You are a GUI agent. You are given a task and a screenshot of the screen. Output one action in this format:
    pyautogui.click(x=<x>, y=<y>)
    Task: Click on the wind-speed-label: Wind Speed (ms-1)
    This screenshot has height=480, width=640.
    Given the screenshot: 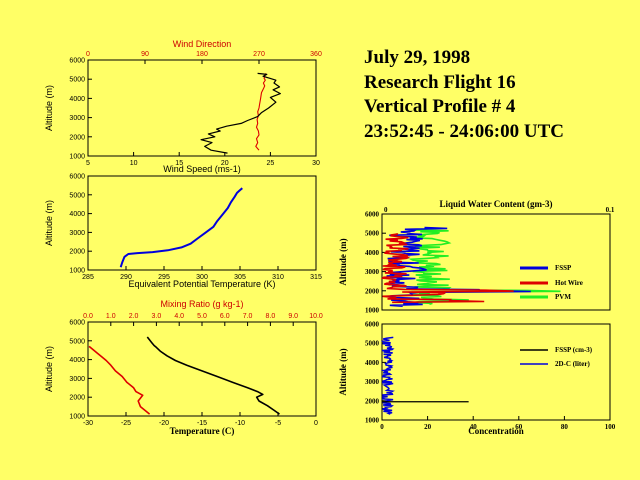 What is the action you would take?
    pyautogui.click(x=202, y=169)
    